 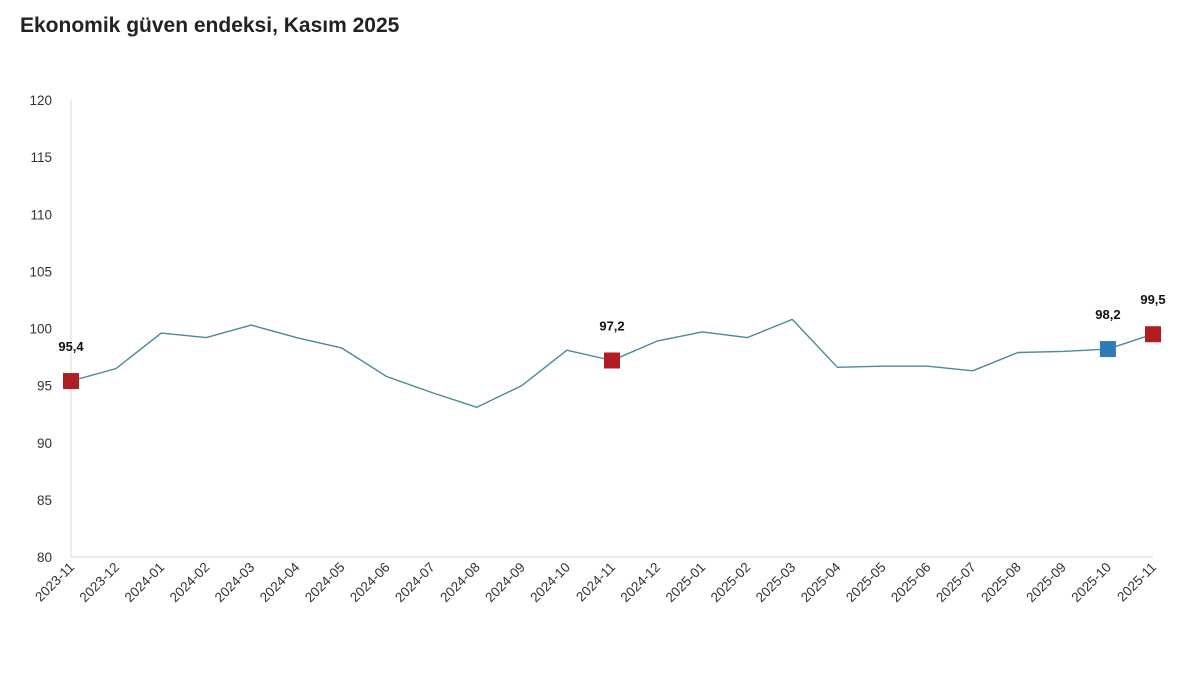 What do you see at coordinates (41, 214) in the screenshot?
I see `y-tick-label: 110` at bounding box center [41, 214].